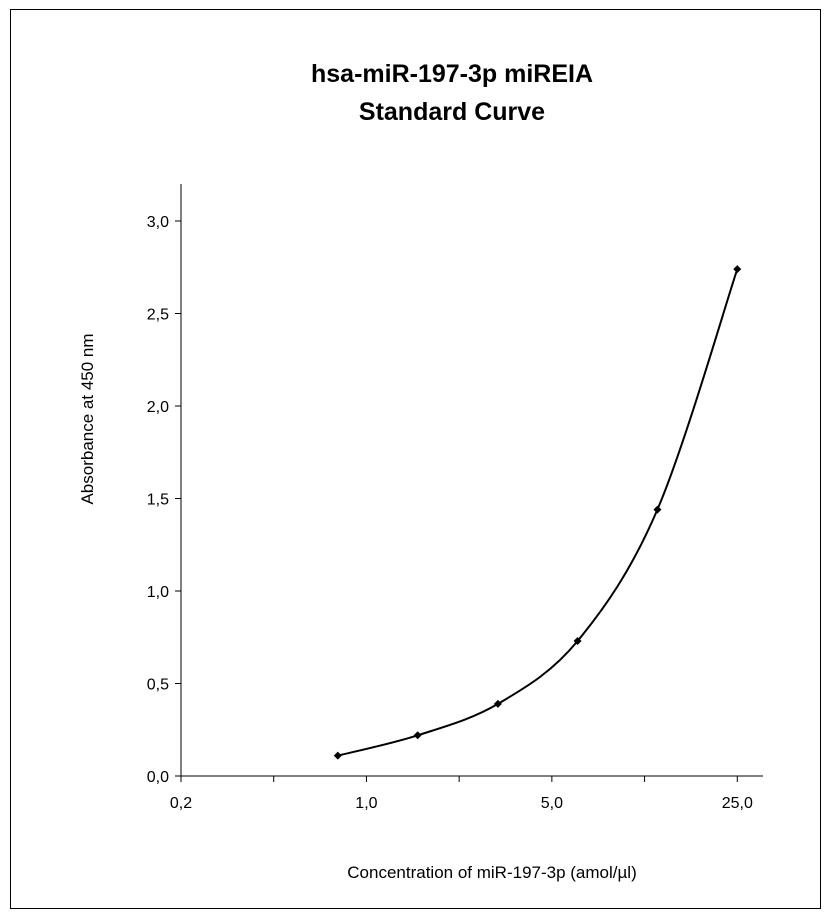 Image resolution: width=825 pixels, height=912 pixels. Describe the element at coordinates (158, 592) in the screenshot. I see `y-tick-label: 1,0` at that location.